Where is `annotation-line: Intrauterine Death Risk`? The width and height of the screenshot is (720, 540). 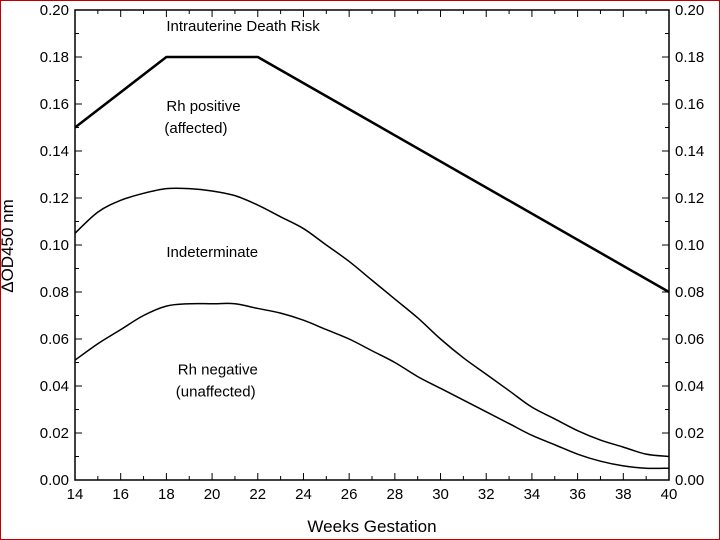
annotation-line: Intrauterine Death Risk is located at coordinates (243, 26).